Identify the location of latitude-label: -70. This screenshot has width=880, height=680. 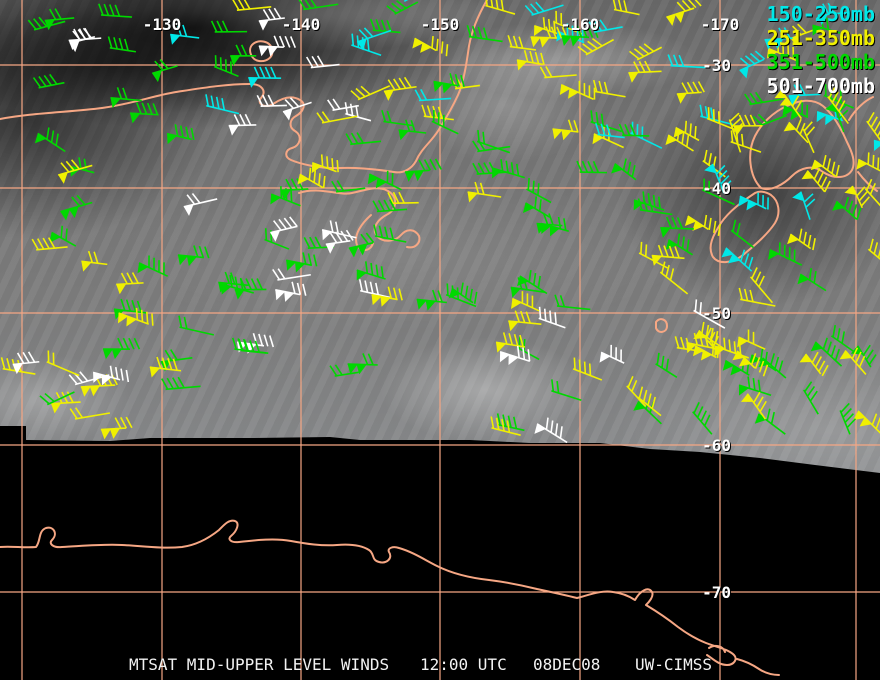
(716, 592).